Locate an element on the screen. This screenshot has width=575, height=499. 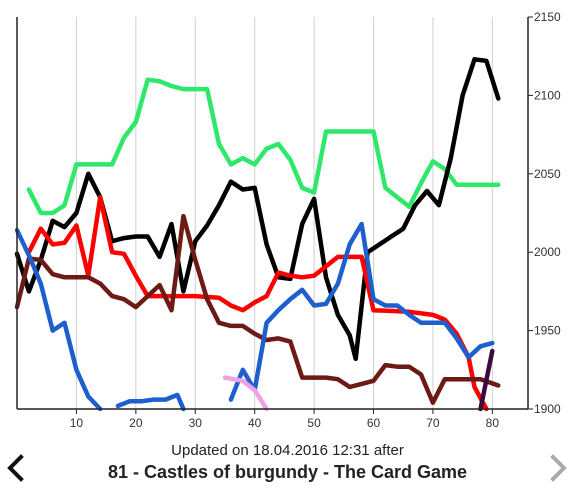
chart-title: 81 - Castles of burgundy - The Card Game is located at coordinates (287, 472).